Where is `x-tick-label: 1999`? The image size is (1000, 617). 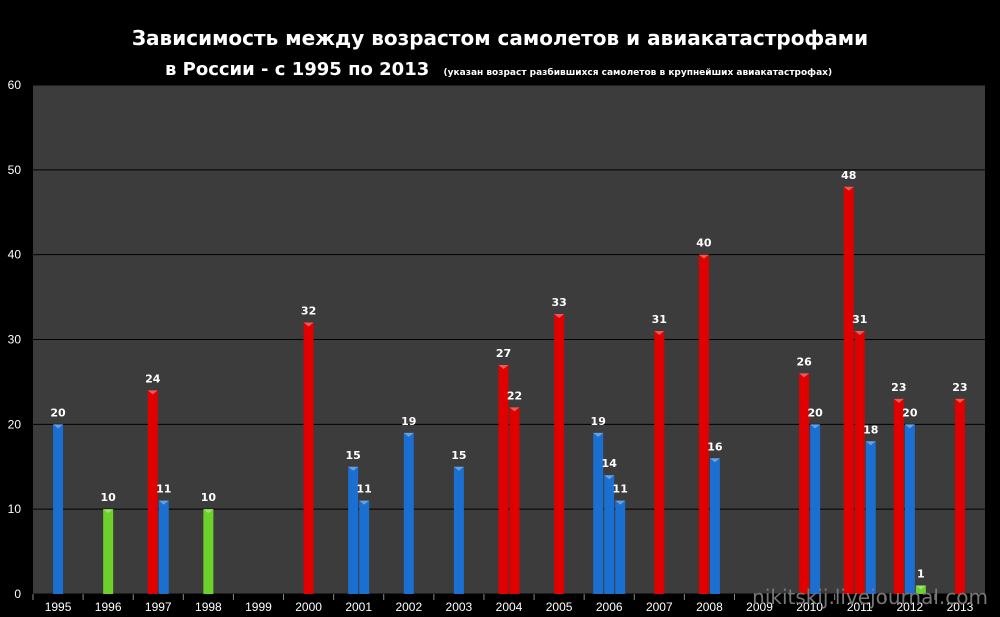 x-tick-label: 1999 is located at coordinates (258, 607).